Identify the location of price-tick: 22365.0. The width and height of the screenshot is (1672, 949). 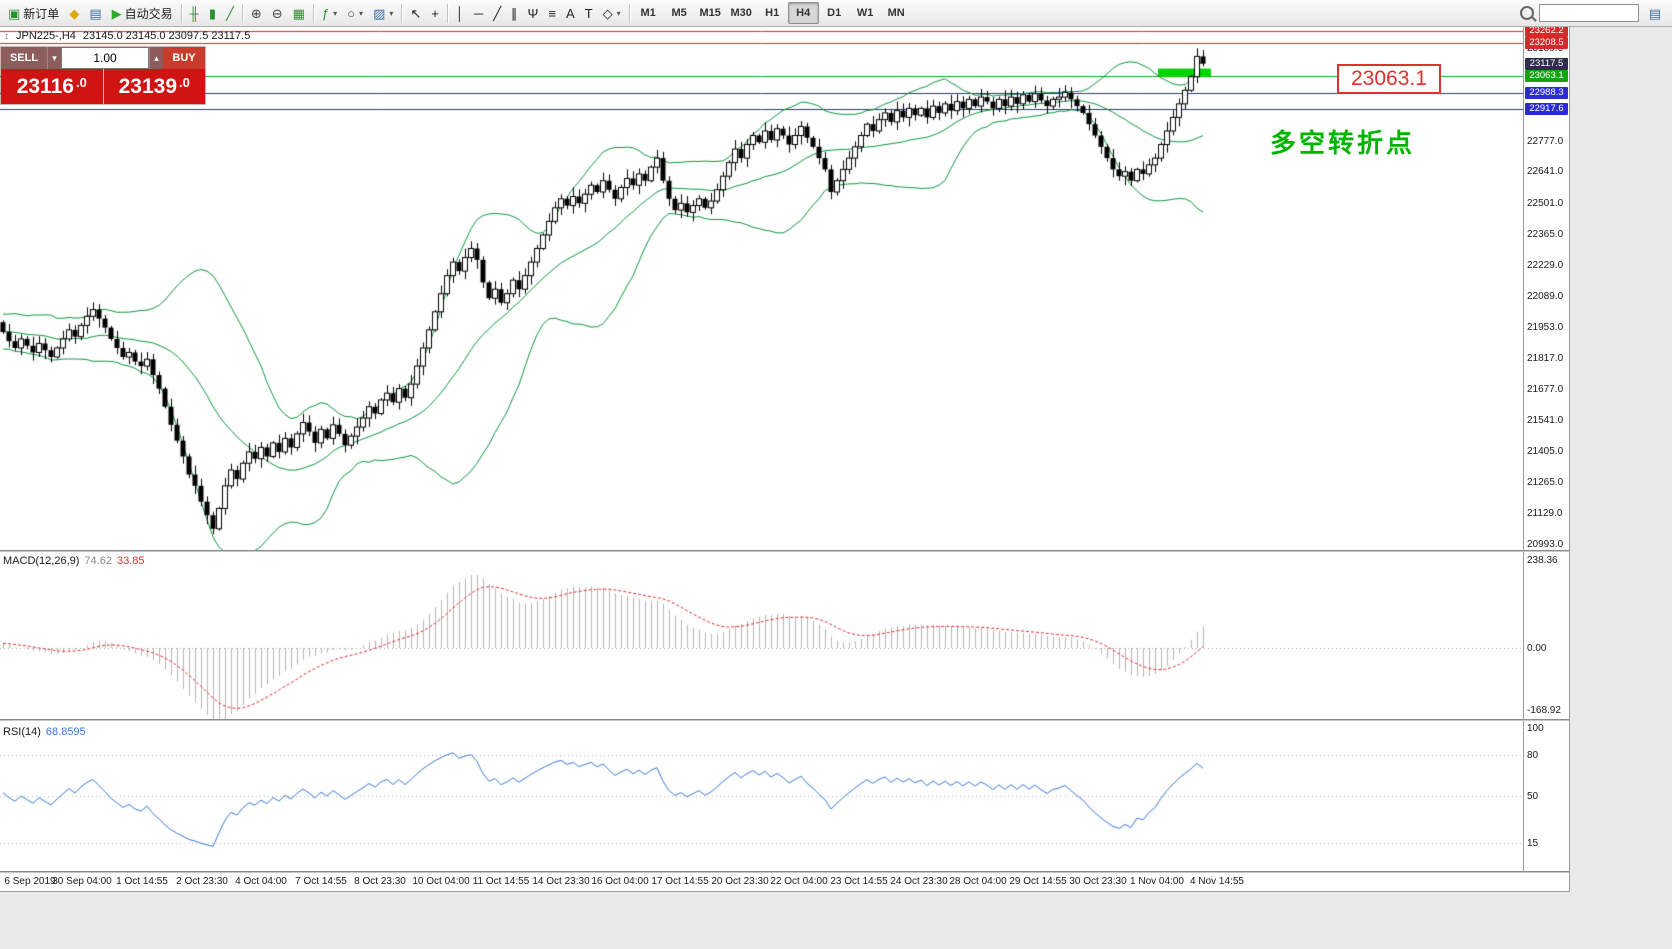
(1545, 234).